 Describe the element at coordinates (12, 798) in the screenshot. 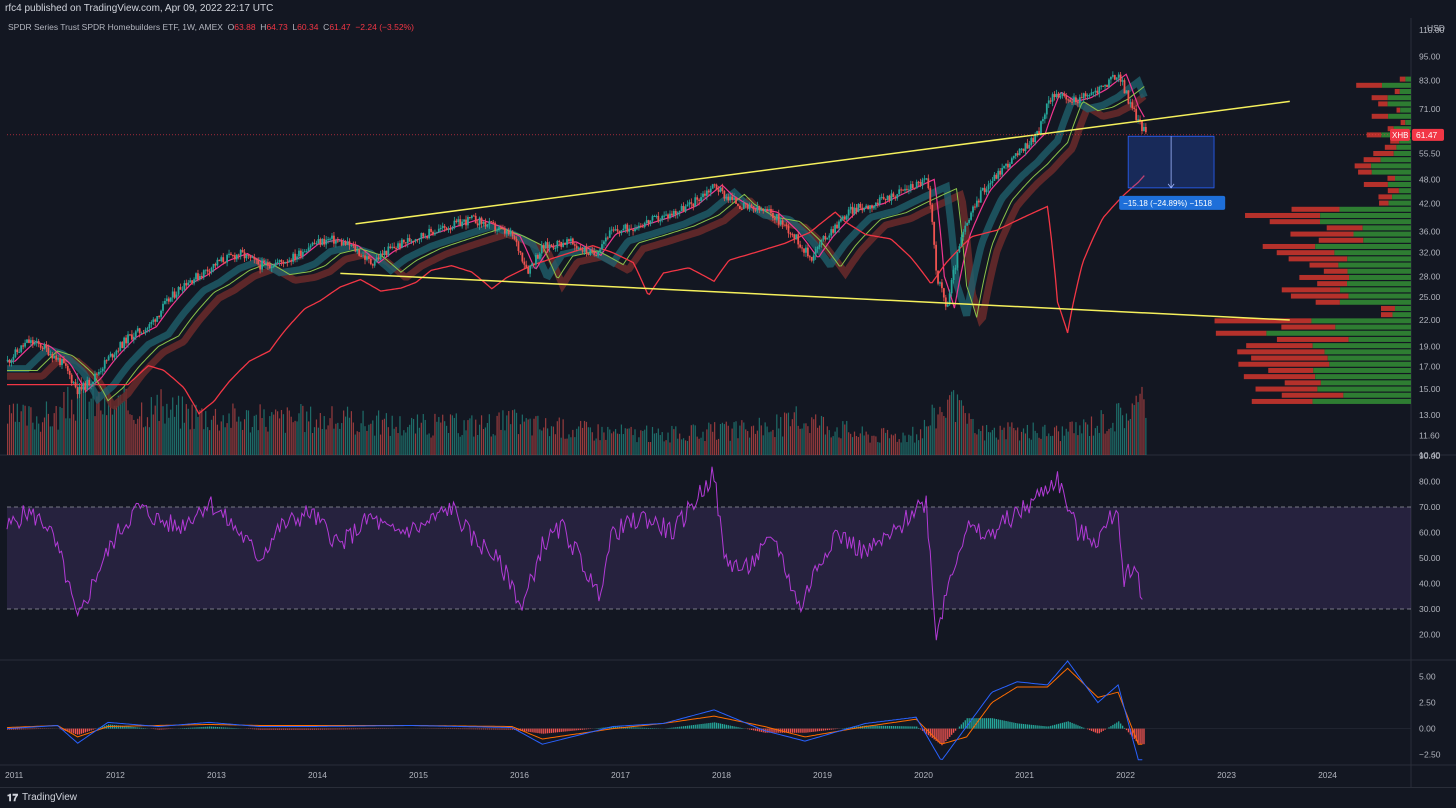

I see `tradingview-logo-icon: 𝟏𝟕` at that location.